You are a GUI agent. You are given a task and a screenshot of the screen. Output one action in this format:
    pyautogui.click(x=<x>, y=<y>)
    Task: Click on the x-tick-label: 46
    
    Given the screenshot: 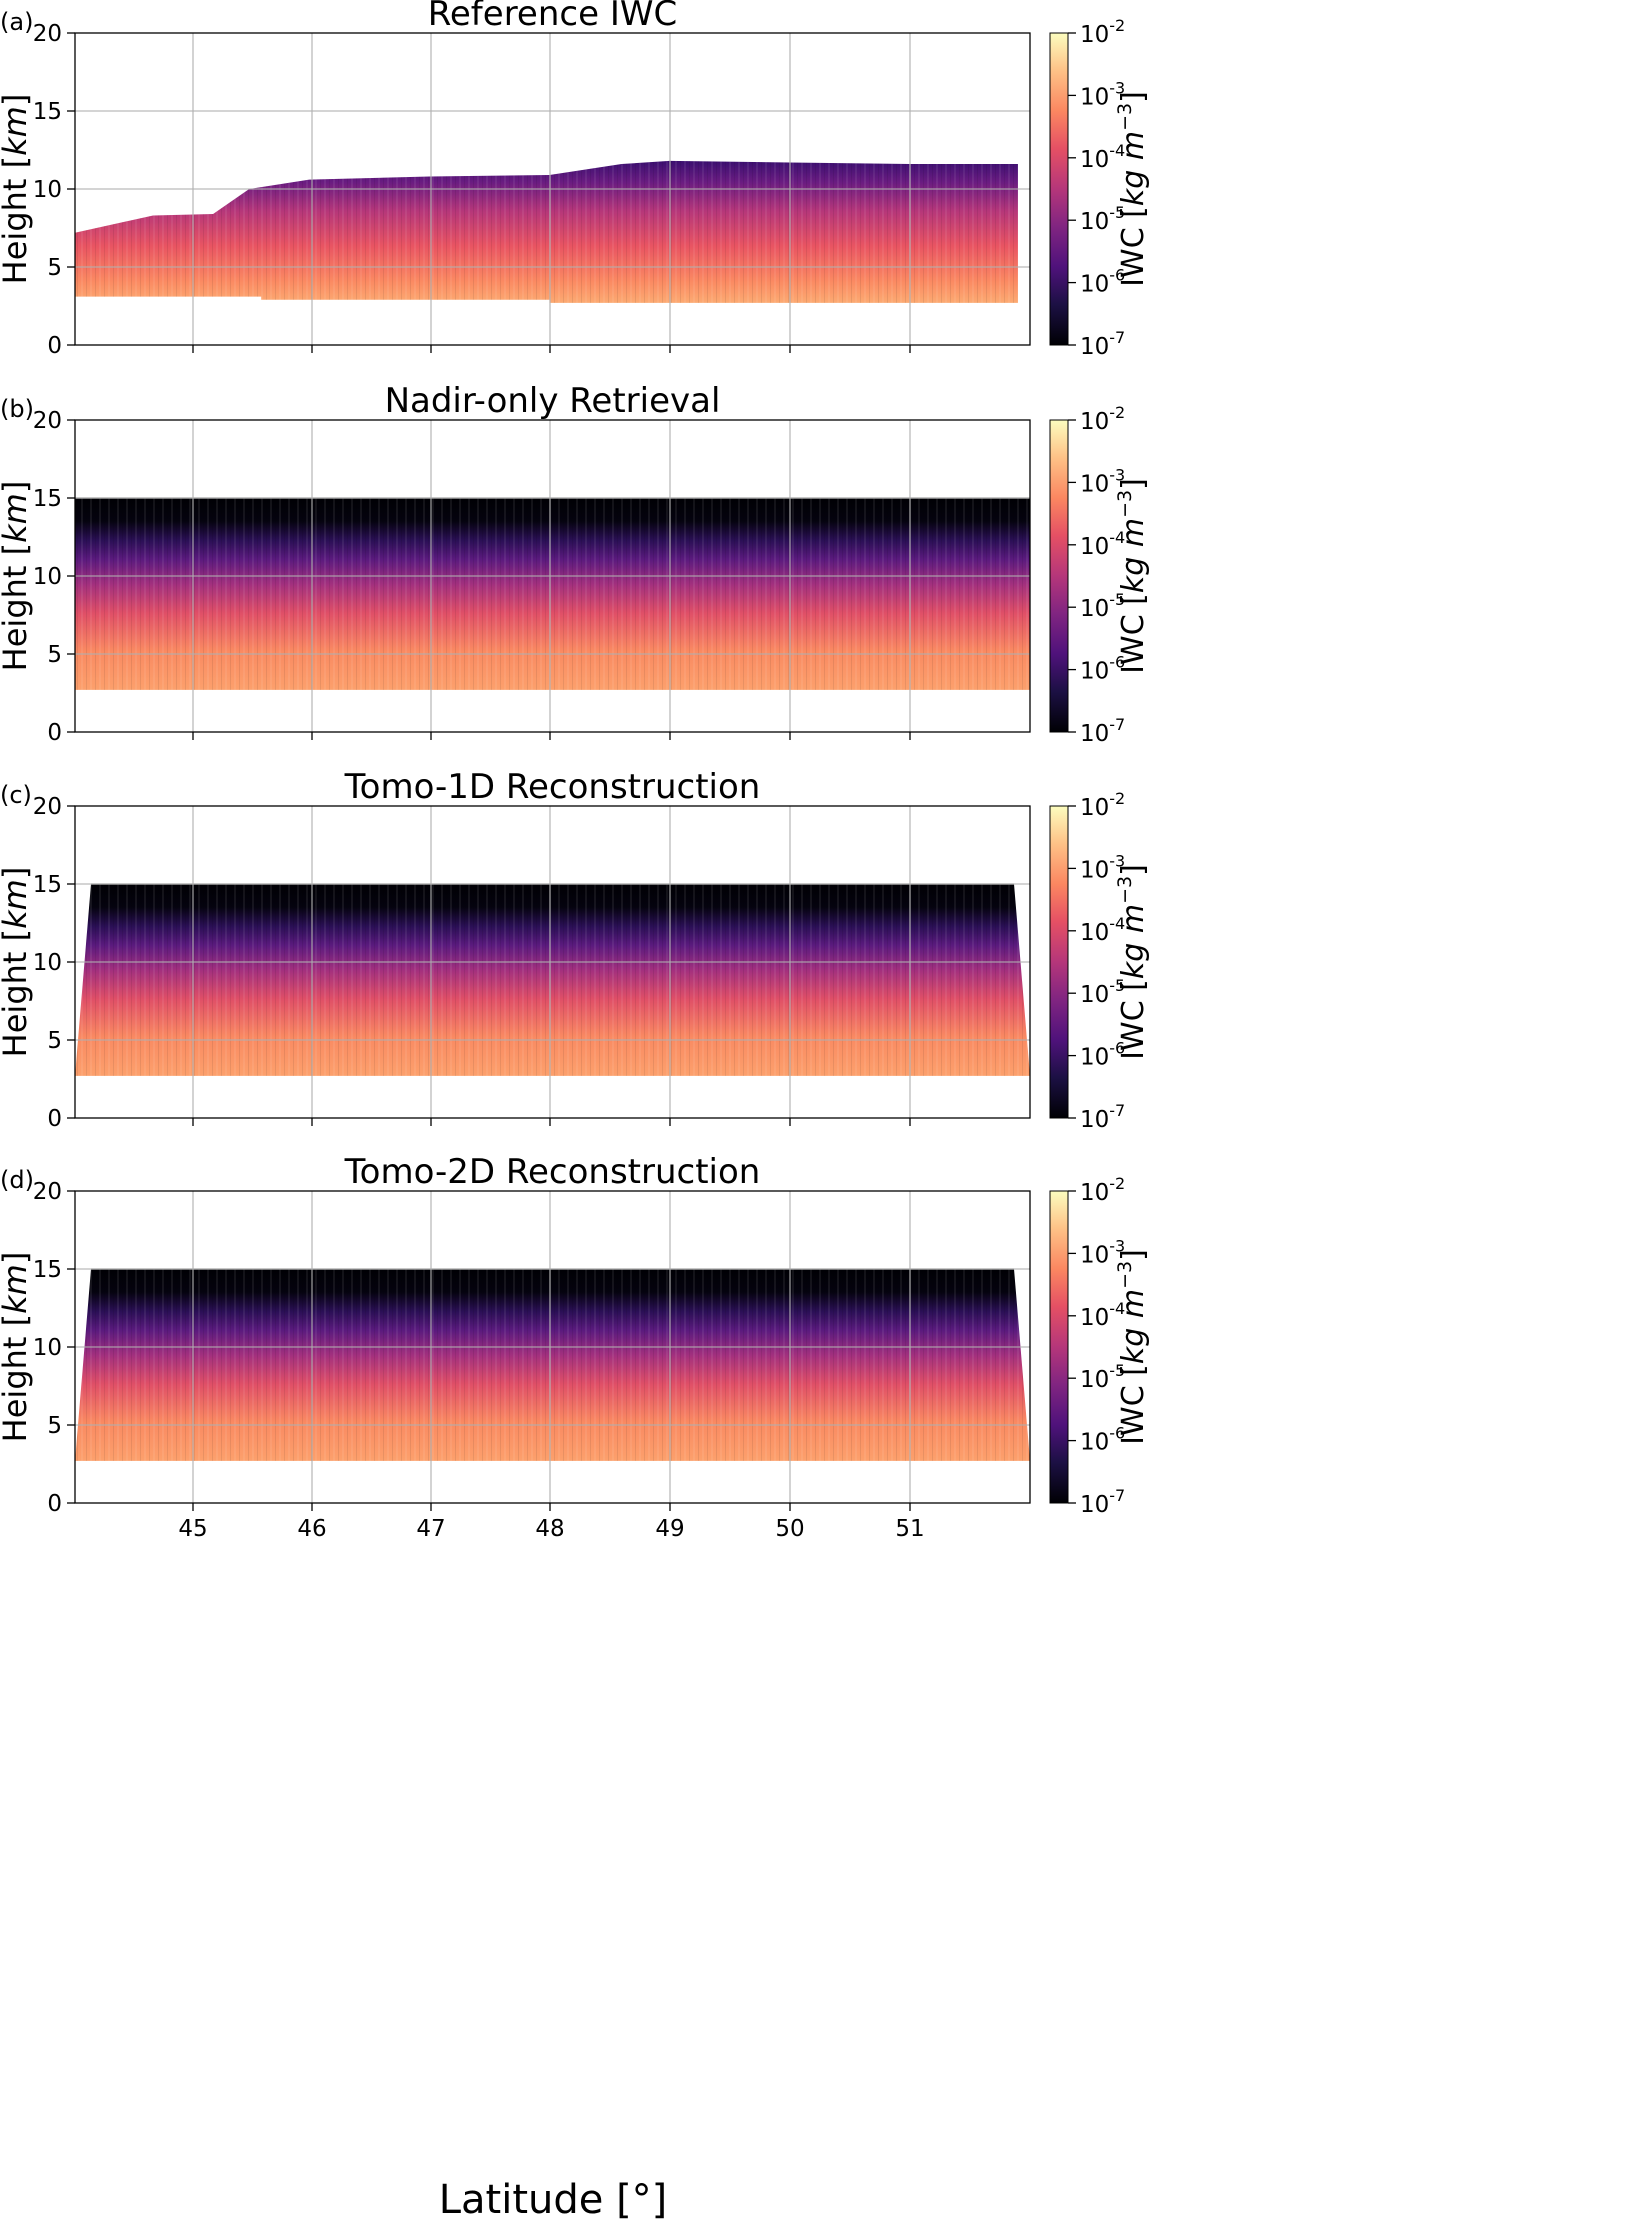 What is the action you would take?
    pyautogui.click(x=311, y=1529)
    